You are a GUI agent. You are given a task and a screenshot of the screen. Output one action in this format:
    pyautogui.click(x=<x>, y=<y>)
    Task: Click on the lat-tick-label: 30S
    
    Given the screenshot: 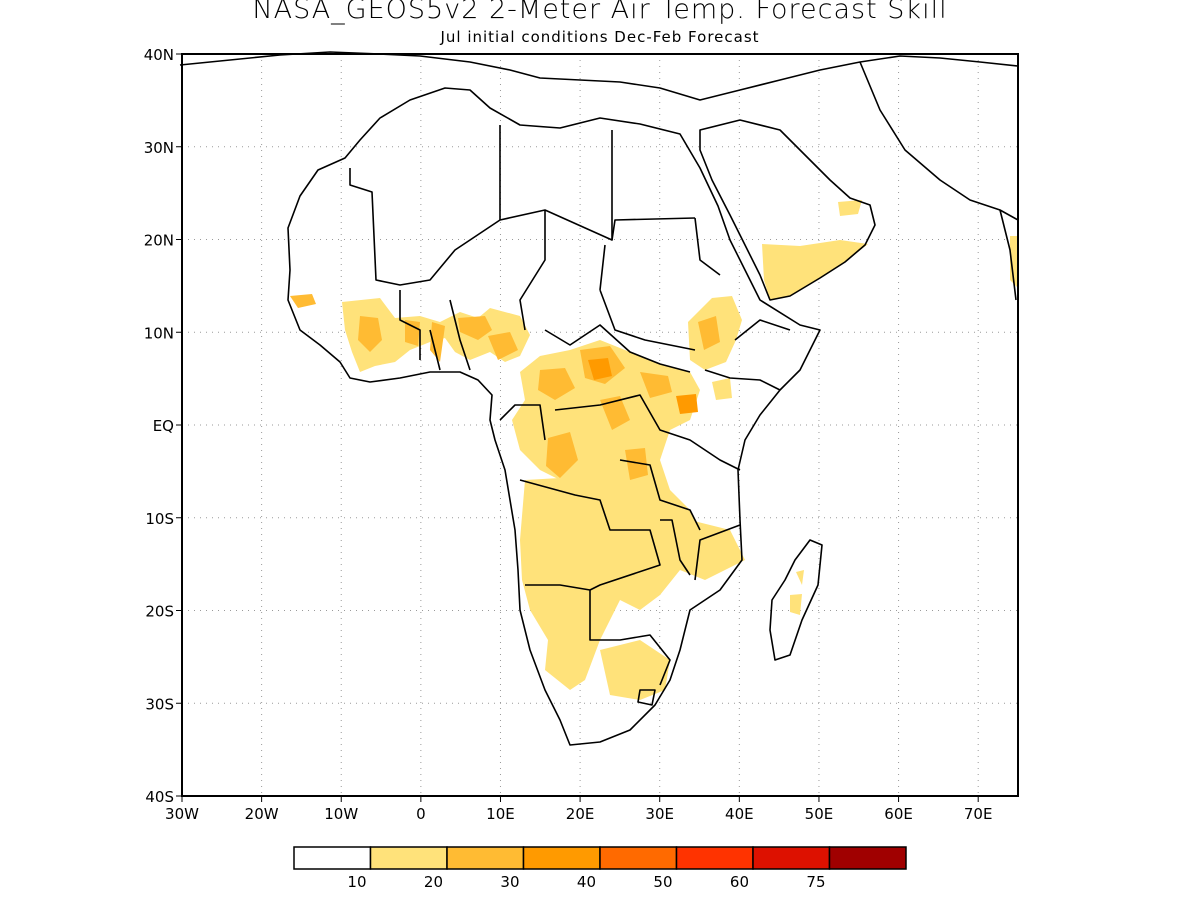 What is the action you would take?
    pyautogui.click(x=159, y=704)
    